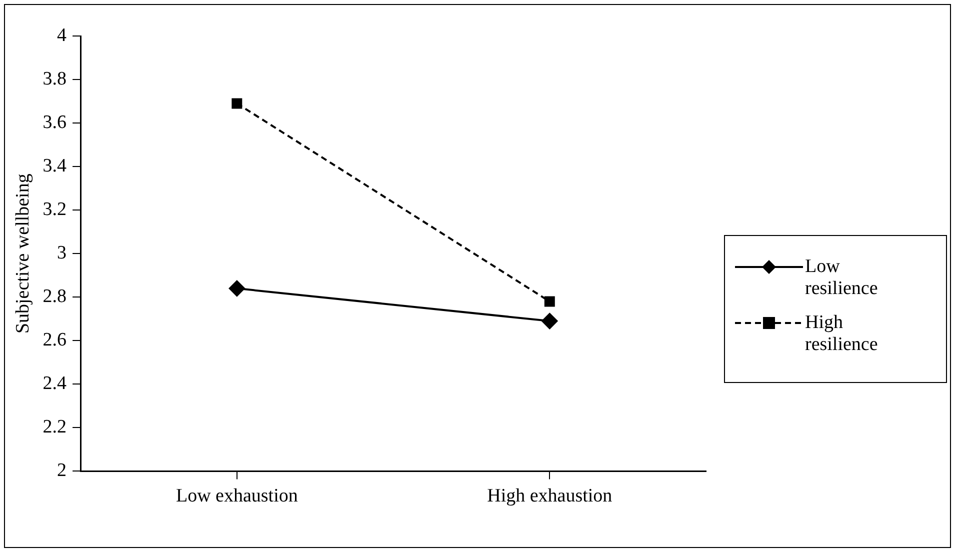 The width and height of the screenshot is (957, 554). I want to click on y-tick-label: 3.4, so click(55, 166).